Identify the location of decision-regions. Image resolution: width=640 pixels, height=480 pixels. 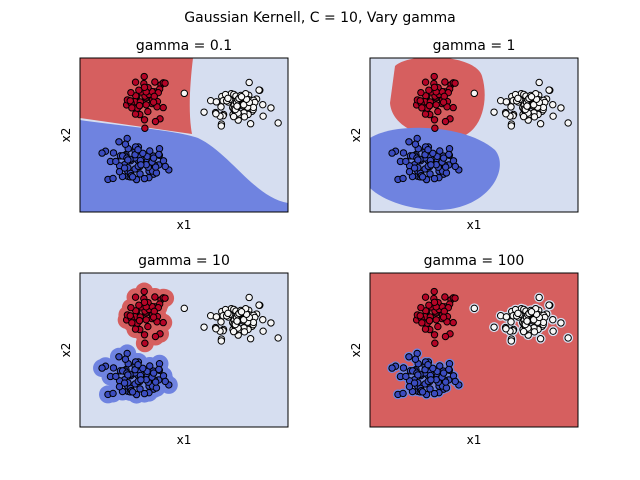
(474, 350).